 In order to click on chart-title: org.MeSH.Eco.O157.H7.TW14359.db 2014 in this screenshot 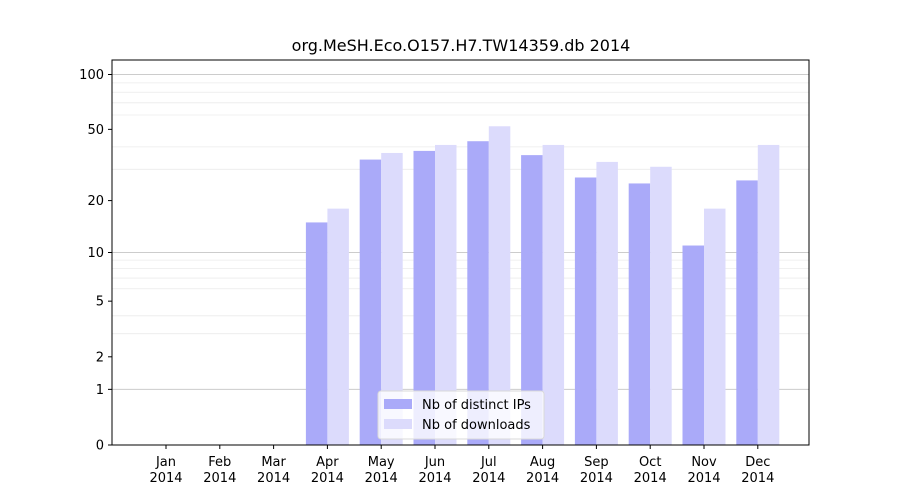, I will do `click(461, 45)`.